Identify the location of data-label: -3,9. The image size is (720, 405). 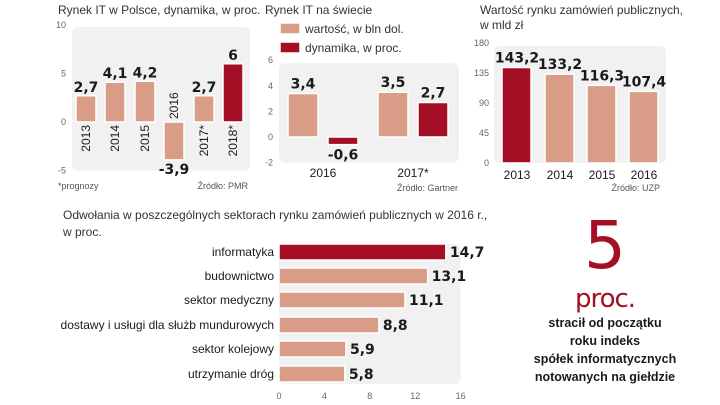
(174, 170).